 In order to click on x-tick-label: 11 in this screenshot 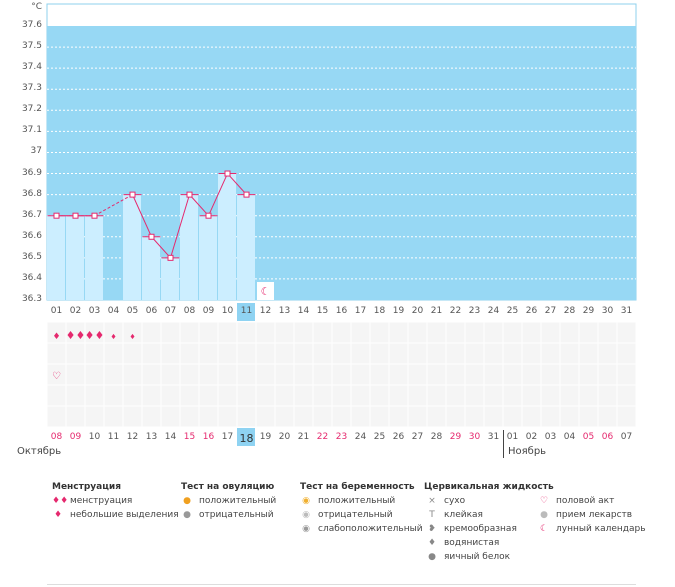, I will do `click(246, 311)`.